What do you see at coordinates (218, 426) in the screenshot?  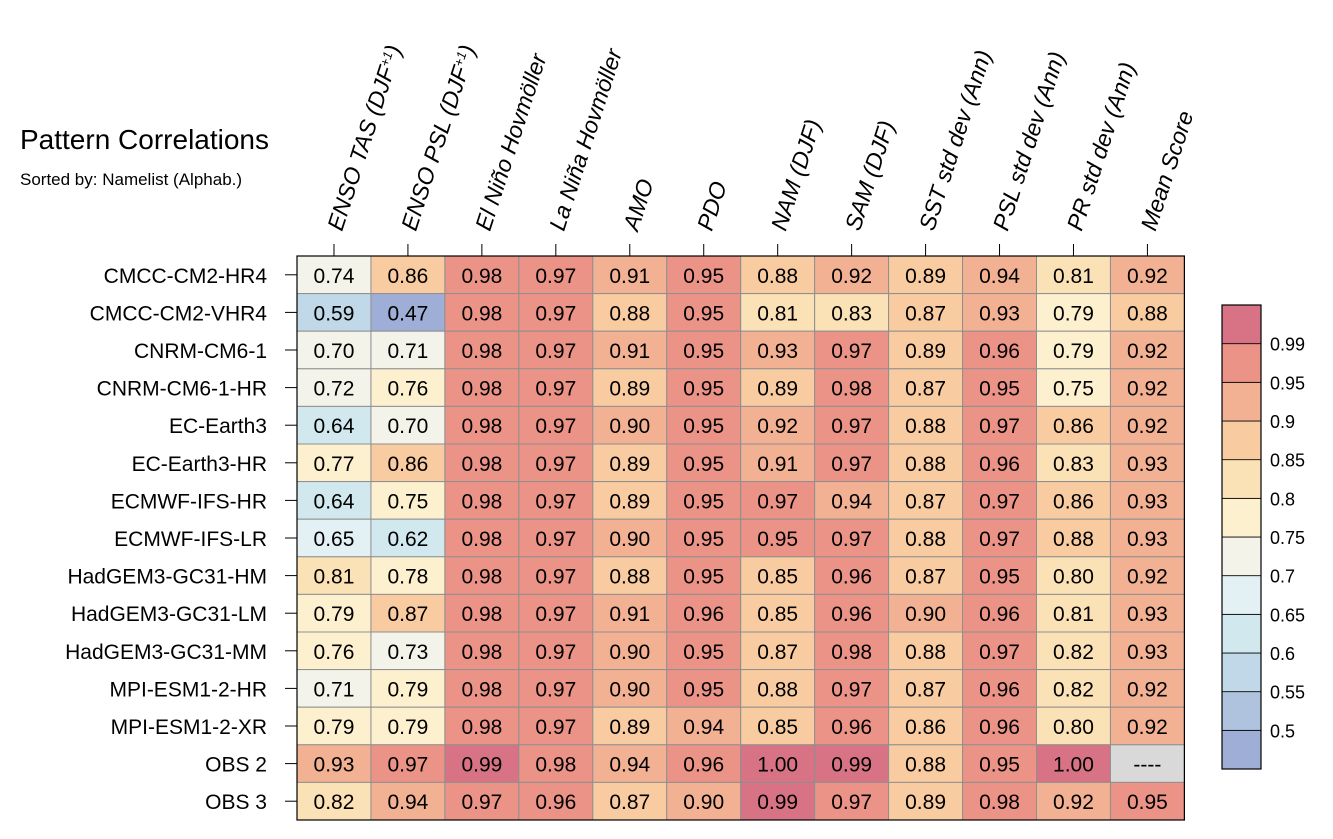 I see `row-label: EC-Earth3` at bounding box center [218, 426].